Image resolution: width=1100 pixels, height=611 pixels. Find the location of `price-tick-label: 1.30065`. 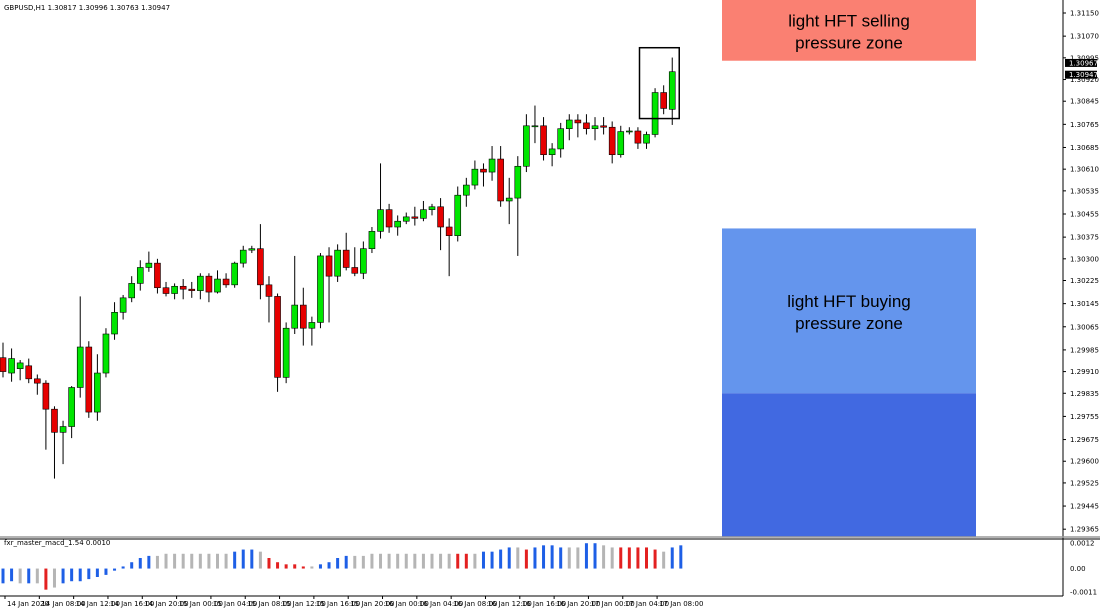

price-tick-label: 1.30065 is located at coordinates (1084, 327).